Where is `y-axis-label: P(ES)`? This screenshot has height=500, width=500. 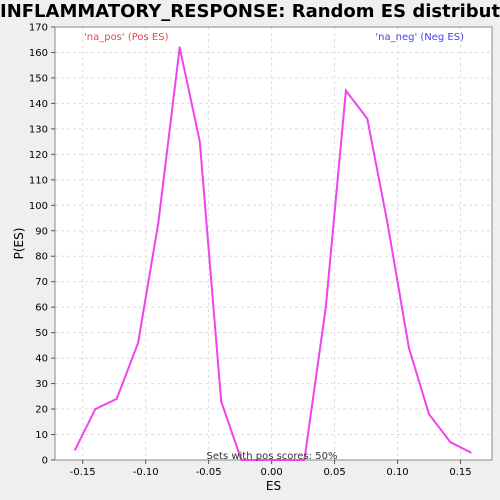 y-axis-label: P(ES) is located at coordinates (19, 244).